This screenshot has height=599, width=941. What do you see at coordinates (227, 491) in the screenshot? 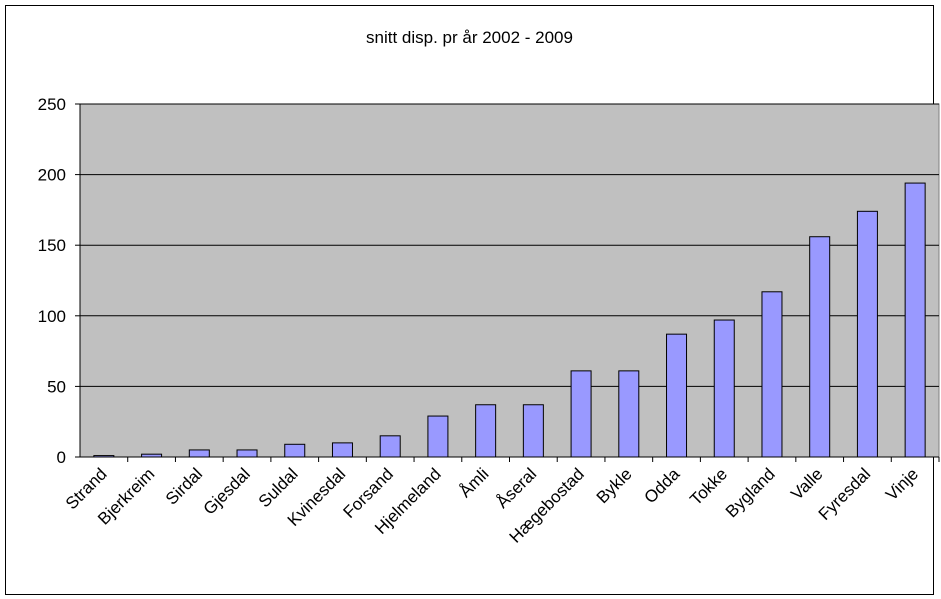
I see `x-tick-label: Gjesdal` at bounding box center [227, 491].